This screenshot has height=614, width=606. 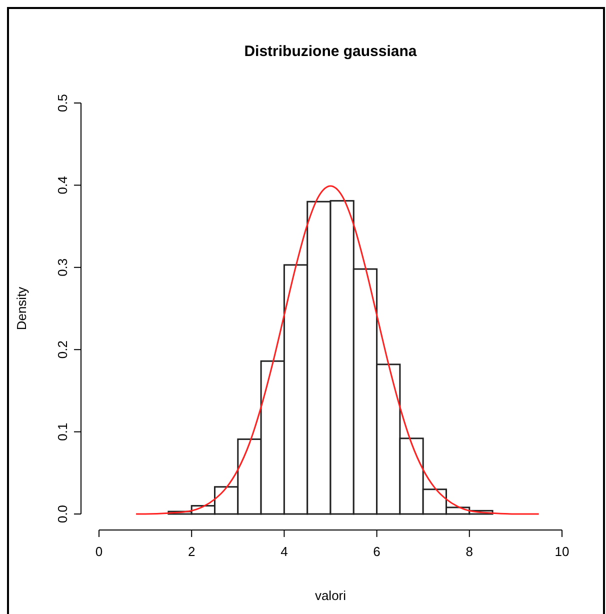 I want to click on y-tick-label: 0.2, so click(x=62, y=349).